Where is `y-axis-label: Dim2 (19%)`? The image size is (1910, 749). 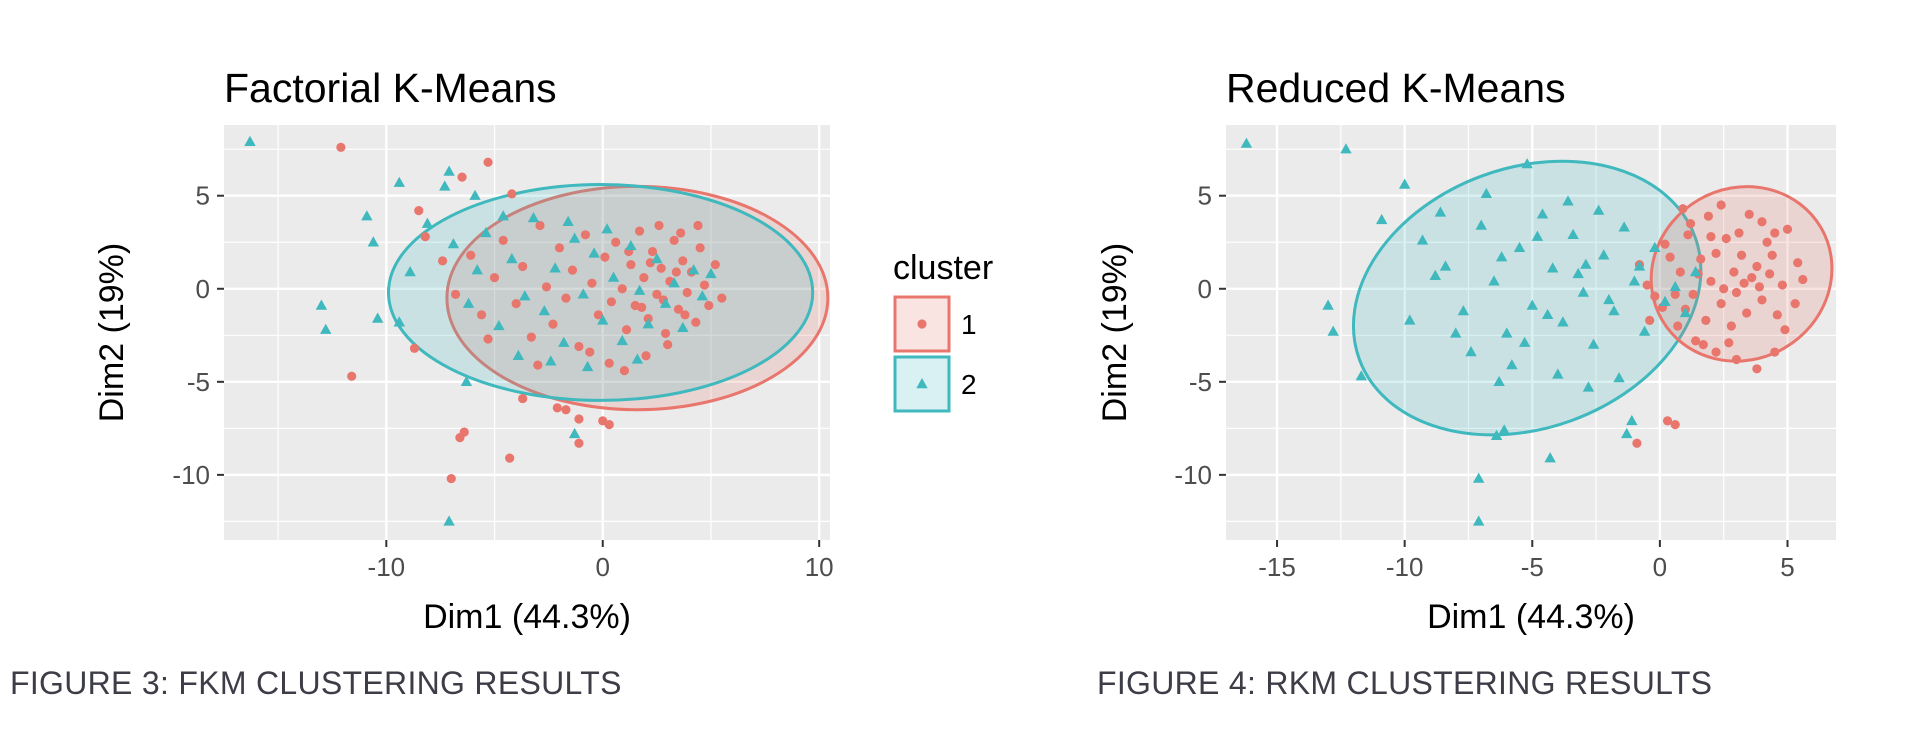 y-axis-label: Dim2 (19%) is located at coordinates (112, 332).